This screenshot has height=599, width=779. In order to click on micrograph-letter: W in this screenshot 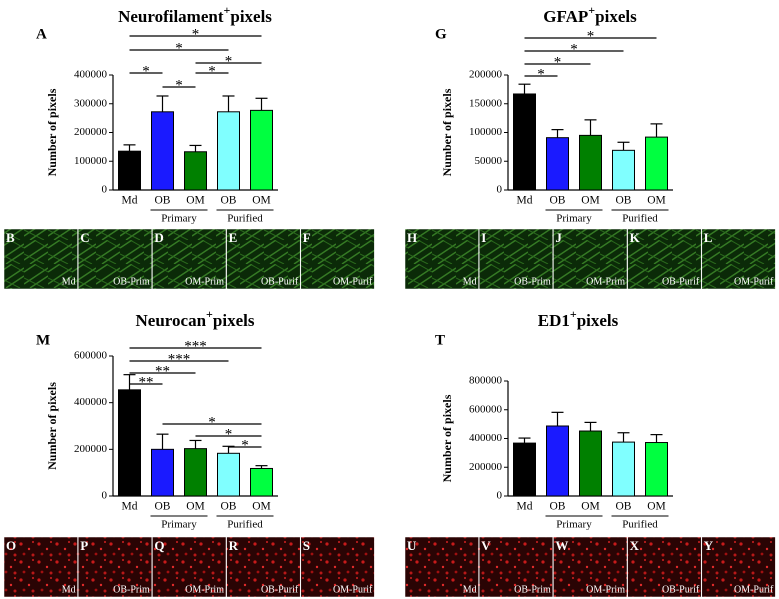, I will do `click(561, 545)`.